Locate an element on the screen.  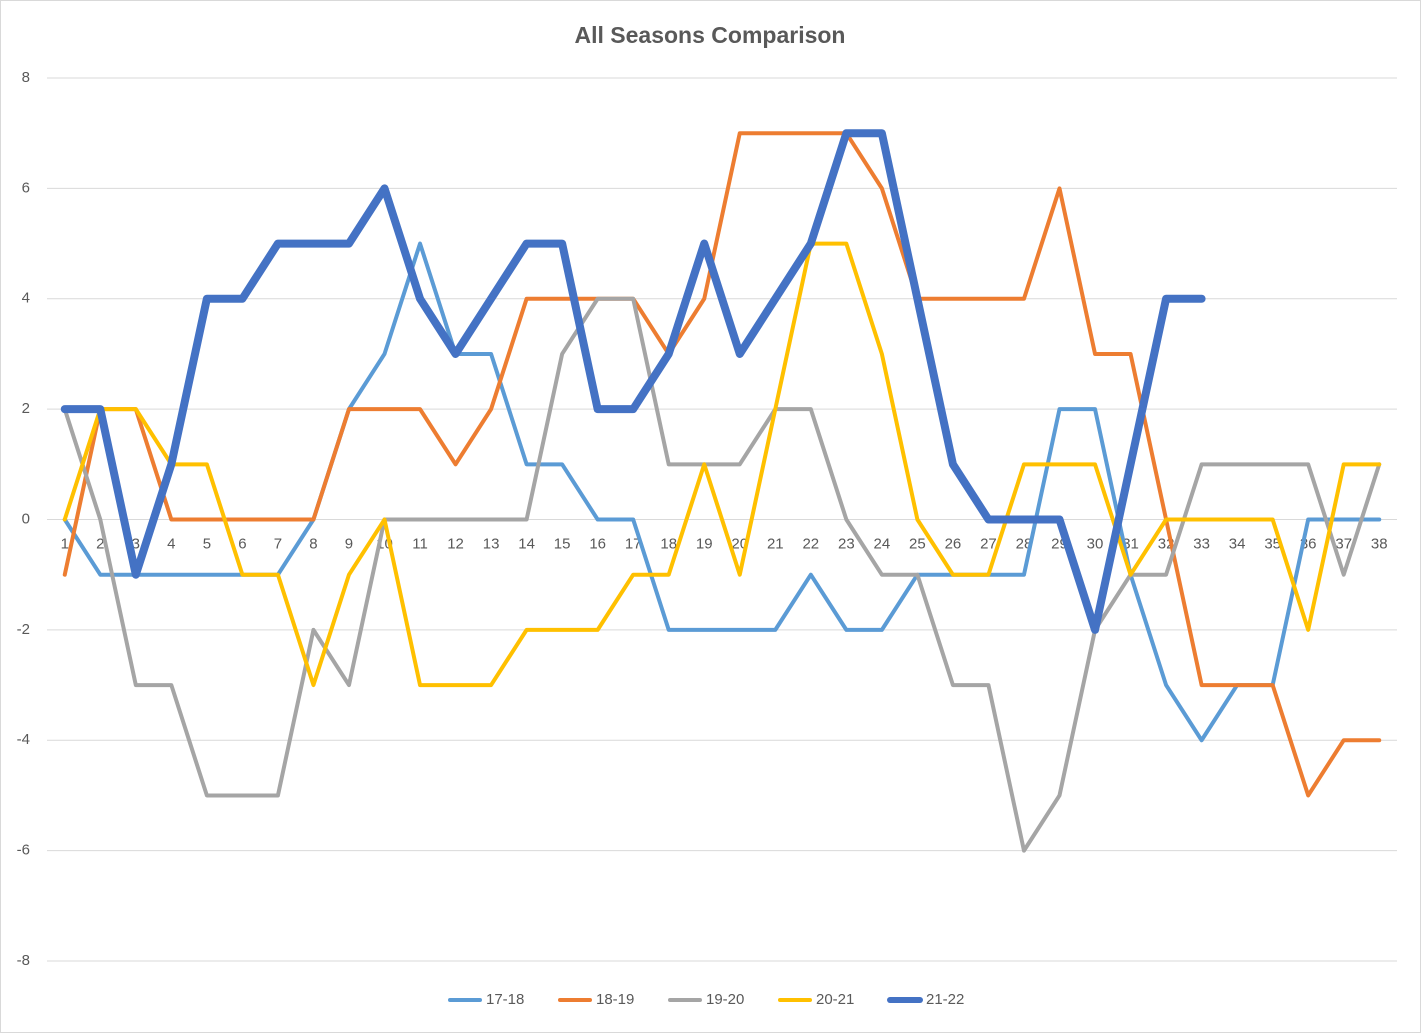
x-tick-label: 26 is located at coordinates (953, 543).